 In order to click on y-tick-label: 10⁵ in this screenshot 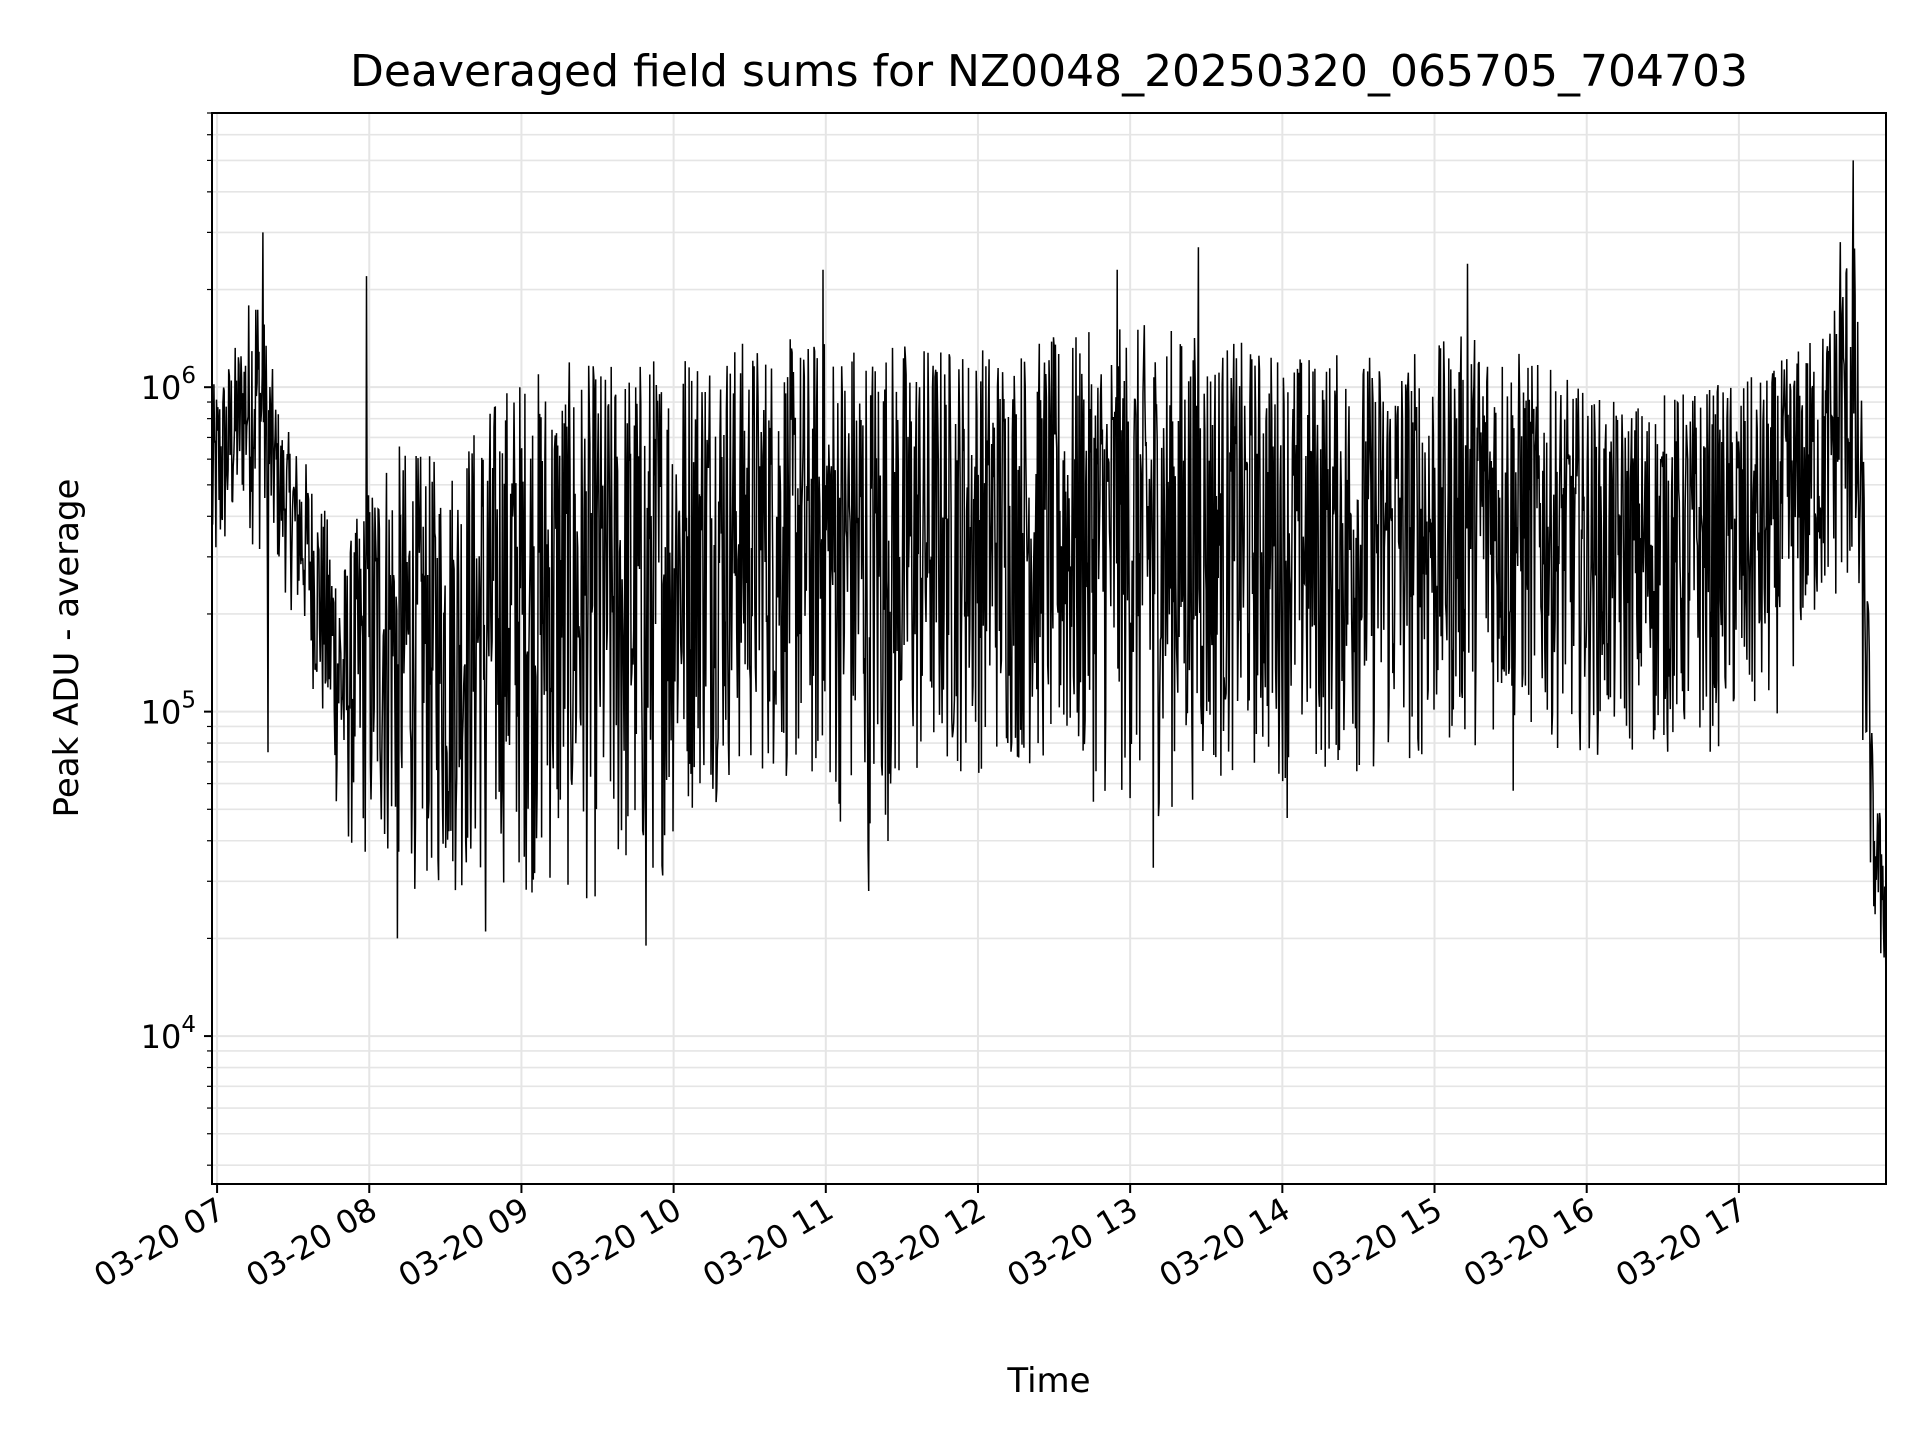, I will do `click(168, 710)`.